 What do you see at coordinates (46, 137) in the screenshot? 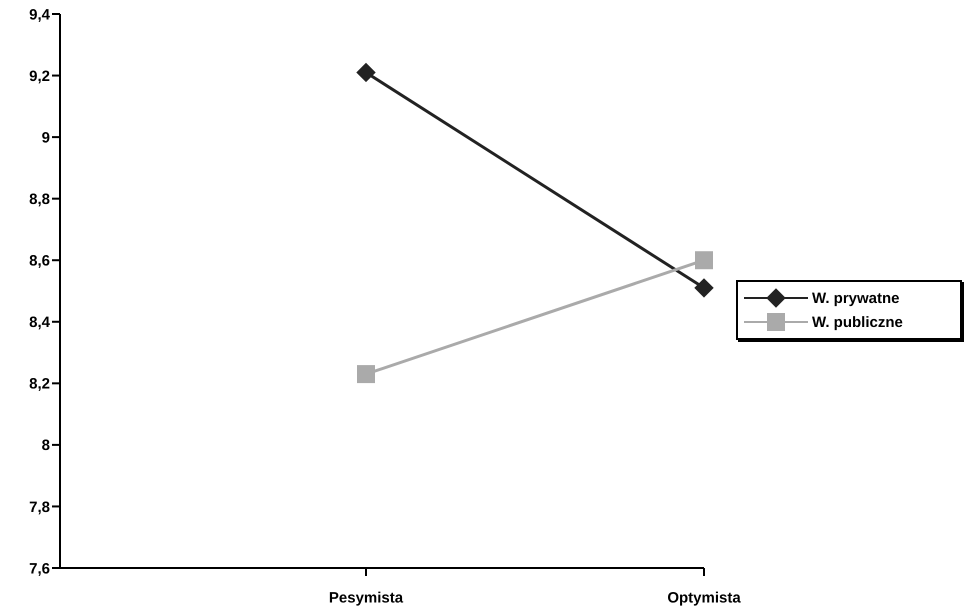
I see `y-tick-label: 9` at bounding box center [46, 137].